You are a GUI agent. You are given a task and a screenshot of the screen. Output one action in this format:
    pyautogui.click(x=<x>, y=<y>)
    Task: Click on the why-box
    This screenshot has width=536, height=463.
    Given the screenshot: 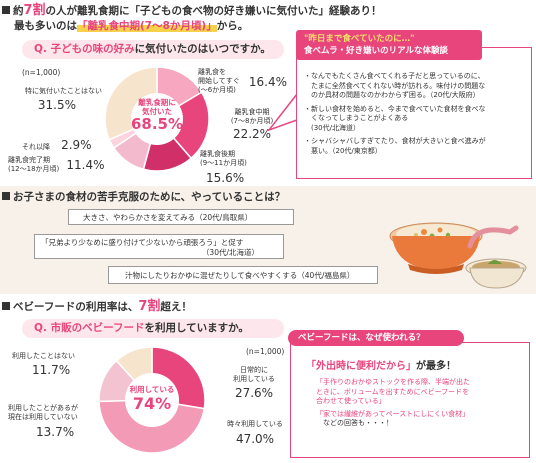 What is the action you would take?
    pyautogui.click(x=410, y=400)
    